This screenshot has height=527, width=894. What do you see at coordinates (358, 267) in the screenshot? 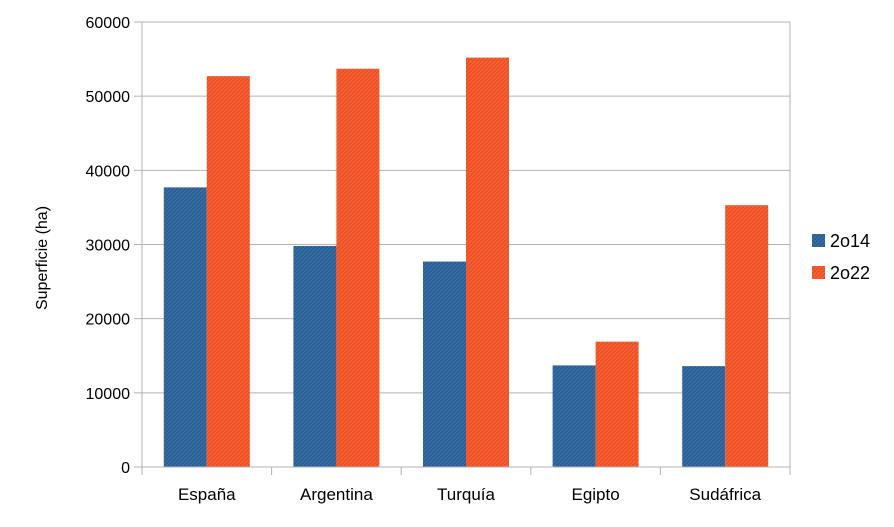
I see `bar-2o22-argentina` at bounding box center [358, 267].